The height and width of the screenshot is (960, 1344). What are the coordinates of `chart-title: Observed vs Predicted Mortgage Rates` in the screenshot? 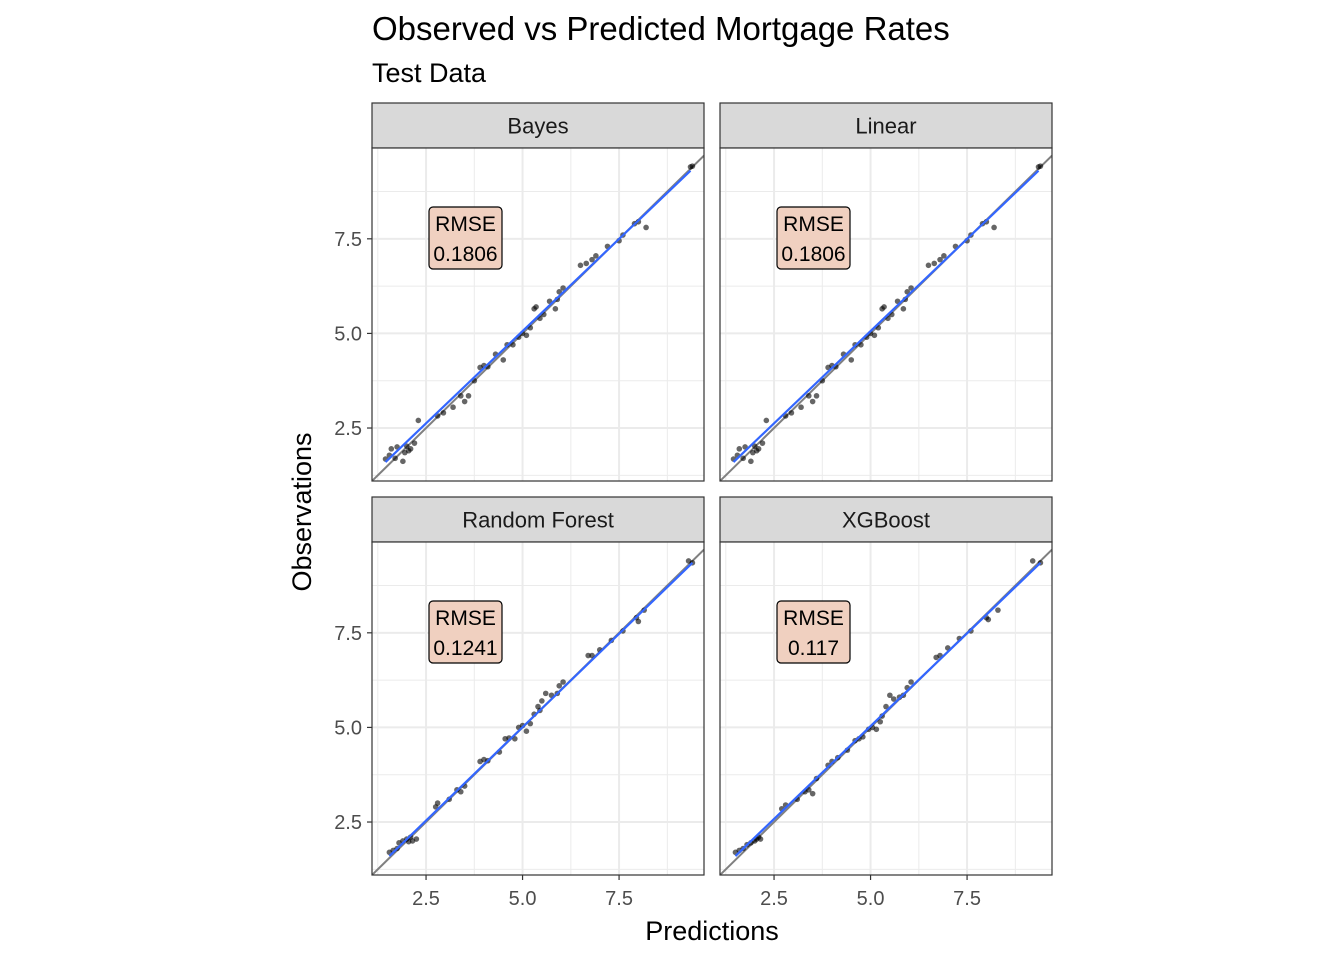 It's located at (661, 28).